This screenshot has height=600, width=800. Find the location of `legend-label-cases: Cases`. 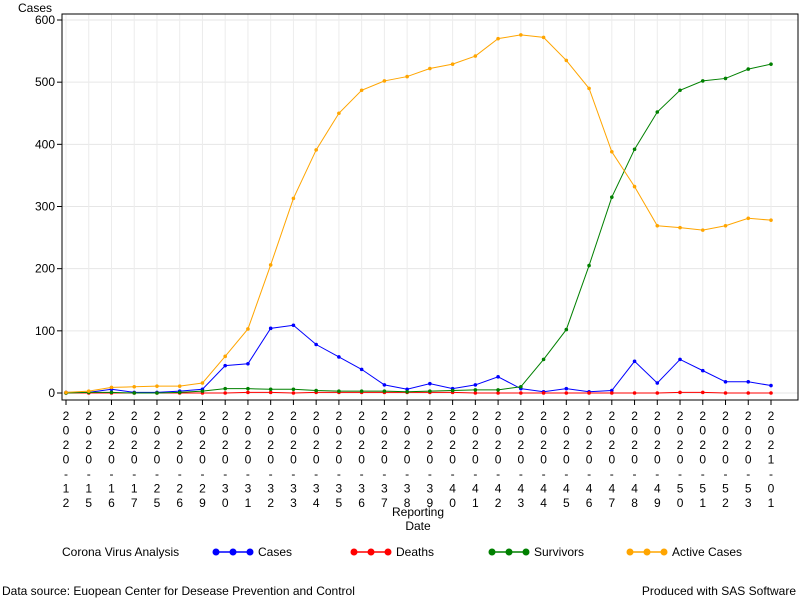

legend-label-cases: Cases is located at coordinates (275, 552).